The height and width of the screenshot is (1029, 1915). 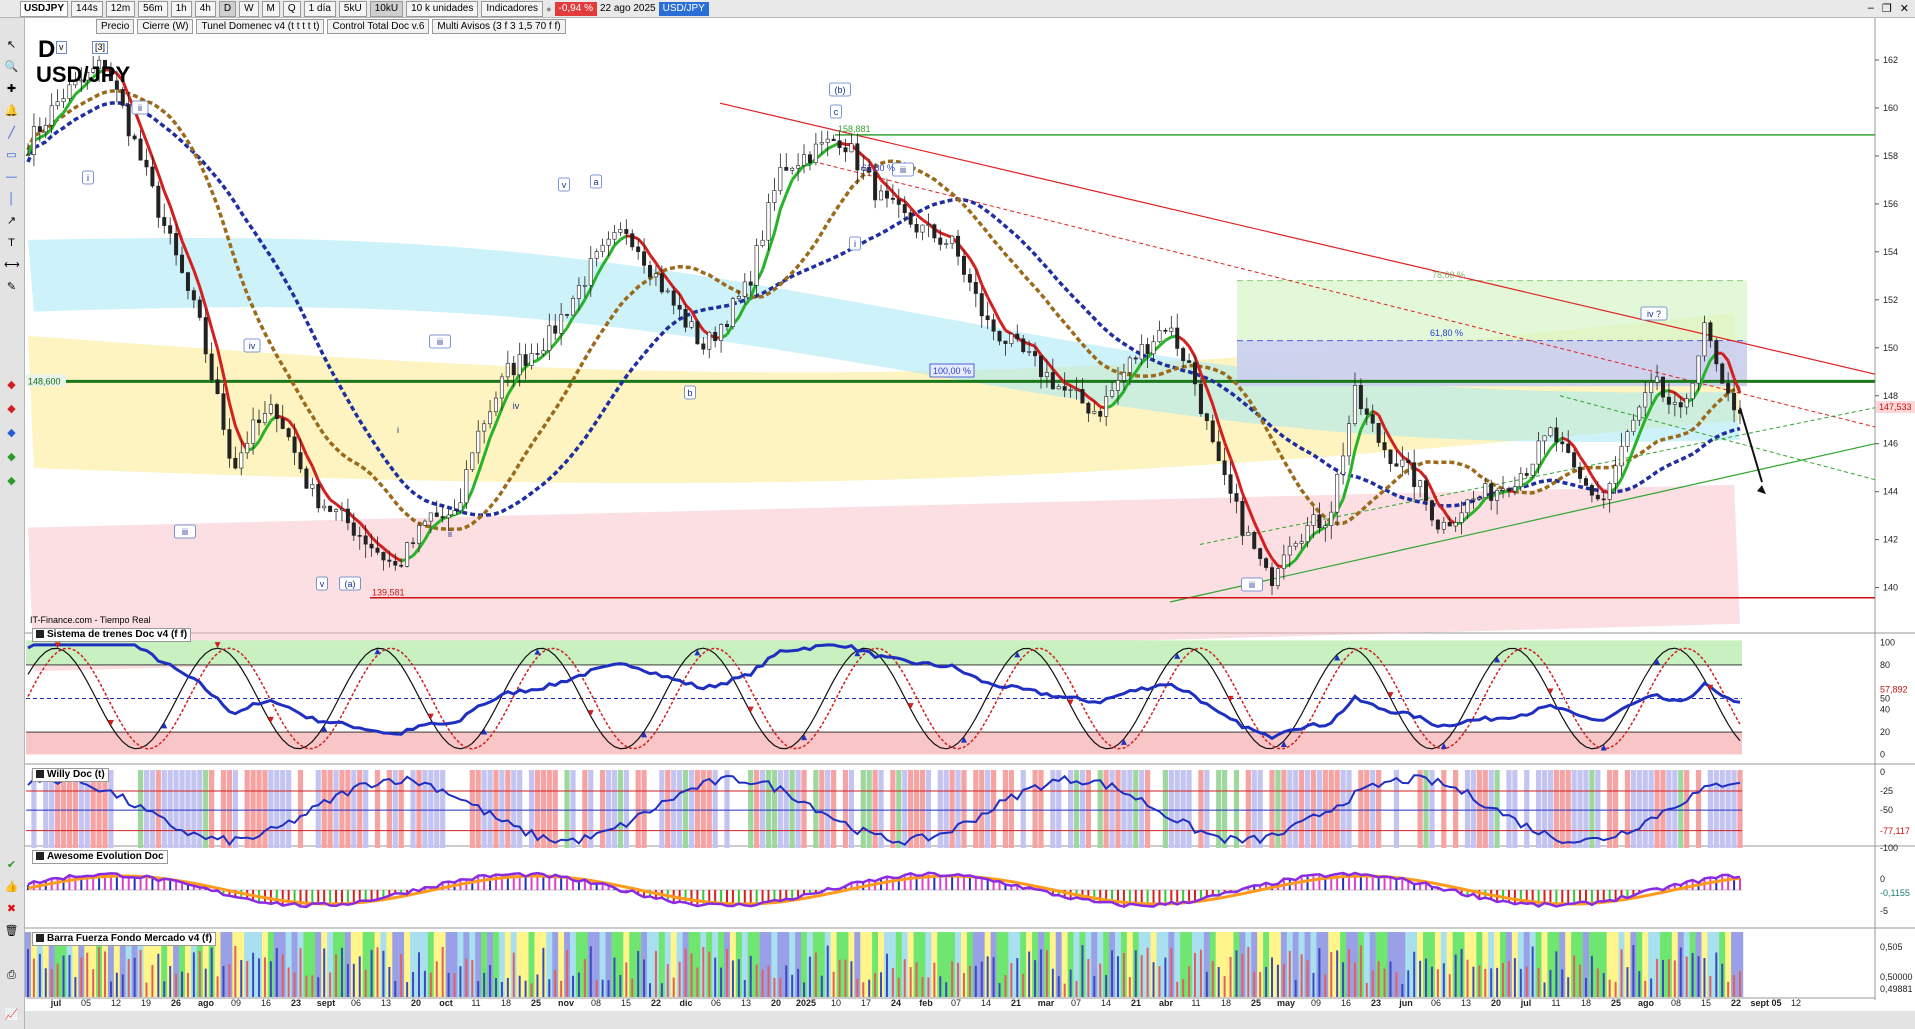 What do you see at coordinates (11, 243) in the screenshot?
I see `text-tool-icon: T` at bounding box center [11, 243].